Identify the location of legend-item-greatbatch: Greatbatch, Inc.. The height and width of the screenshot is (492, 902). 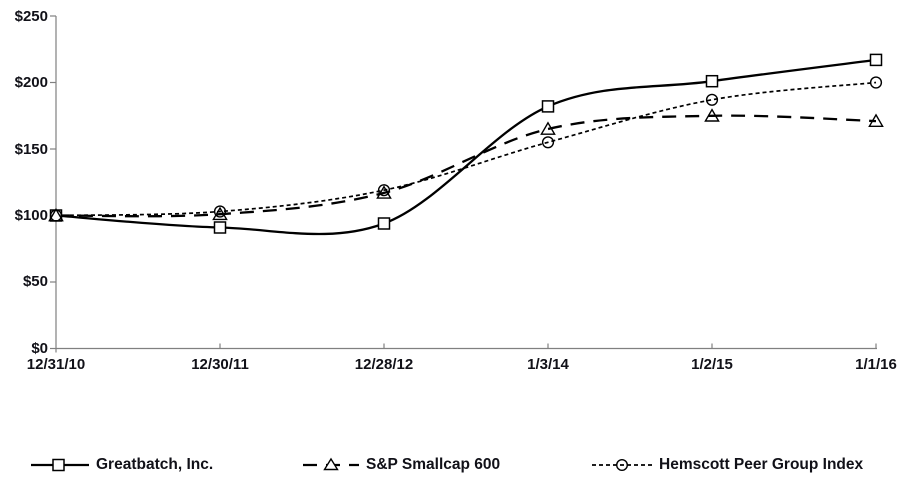
(122, 465).